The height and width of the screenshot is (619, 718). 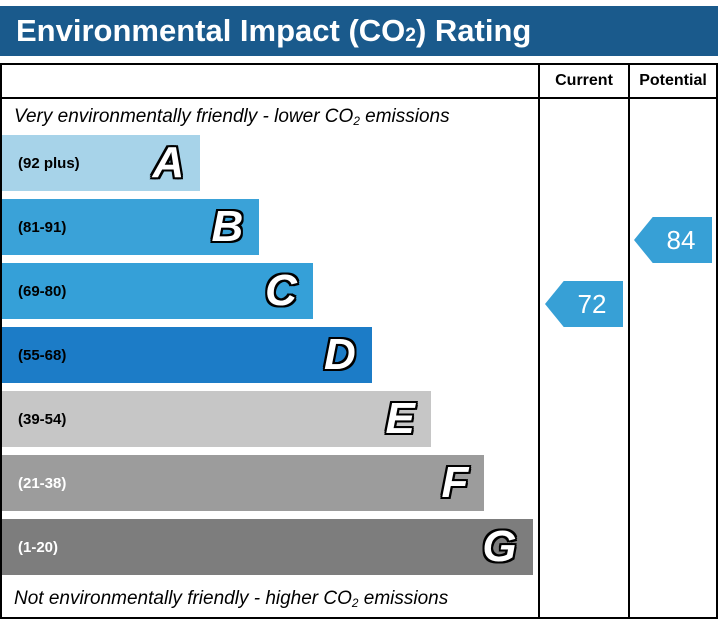 What do you see at coordinates (131, 227) in the screenshot?
I see `band-bar-b: (81-91) B` at bounding box center [131, 227].